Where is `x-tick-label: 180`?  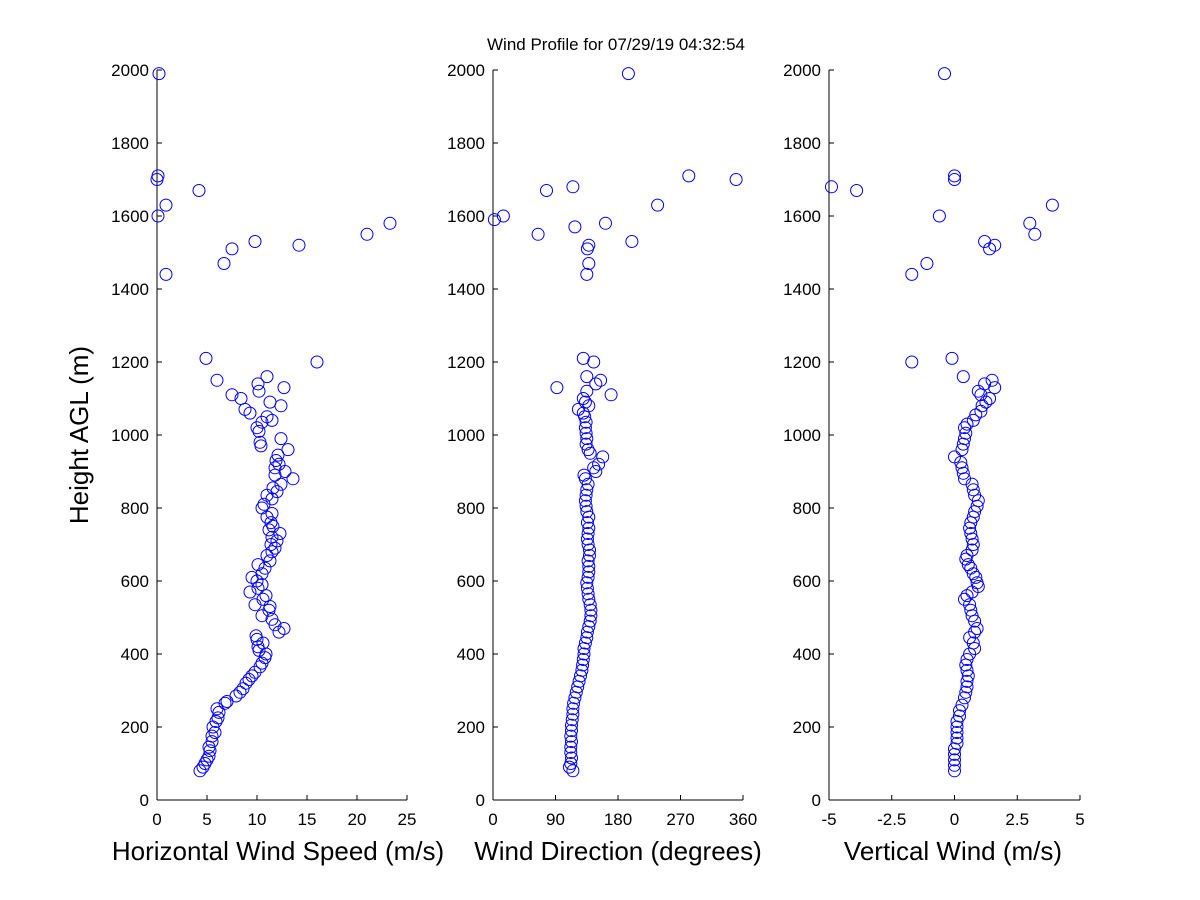
x-tick-label: 180 is located at coordinates (618, 819).